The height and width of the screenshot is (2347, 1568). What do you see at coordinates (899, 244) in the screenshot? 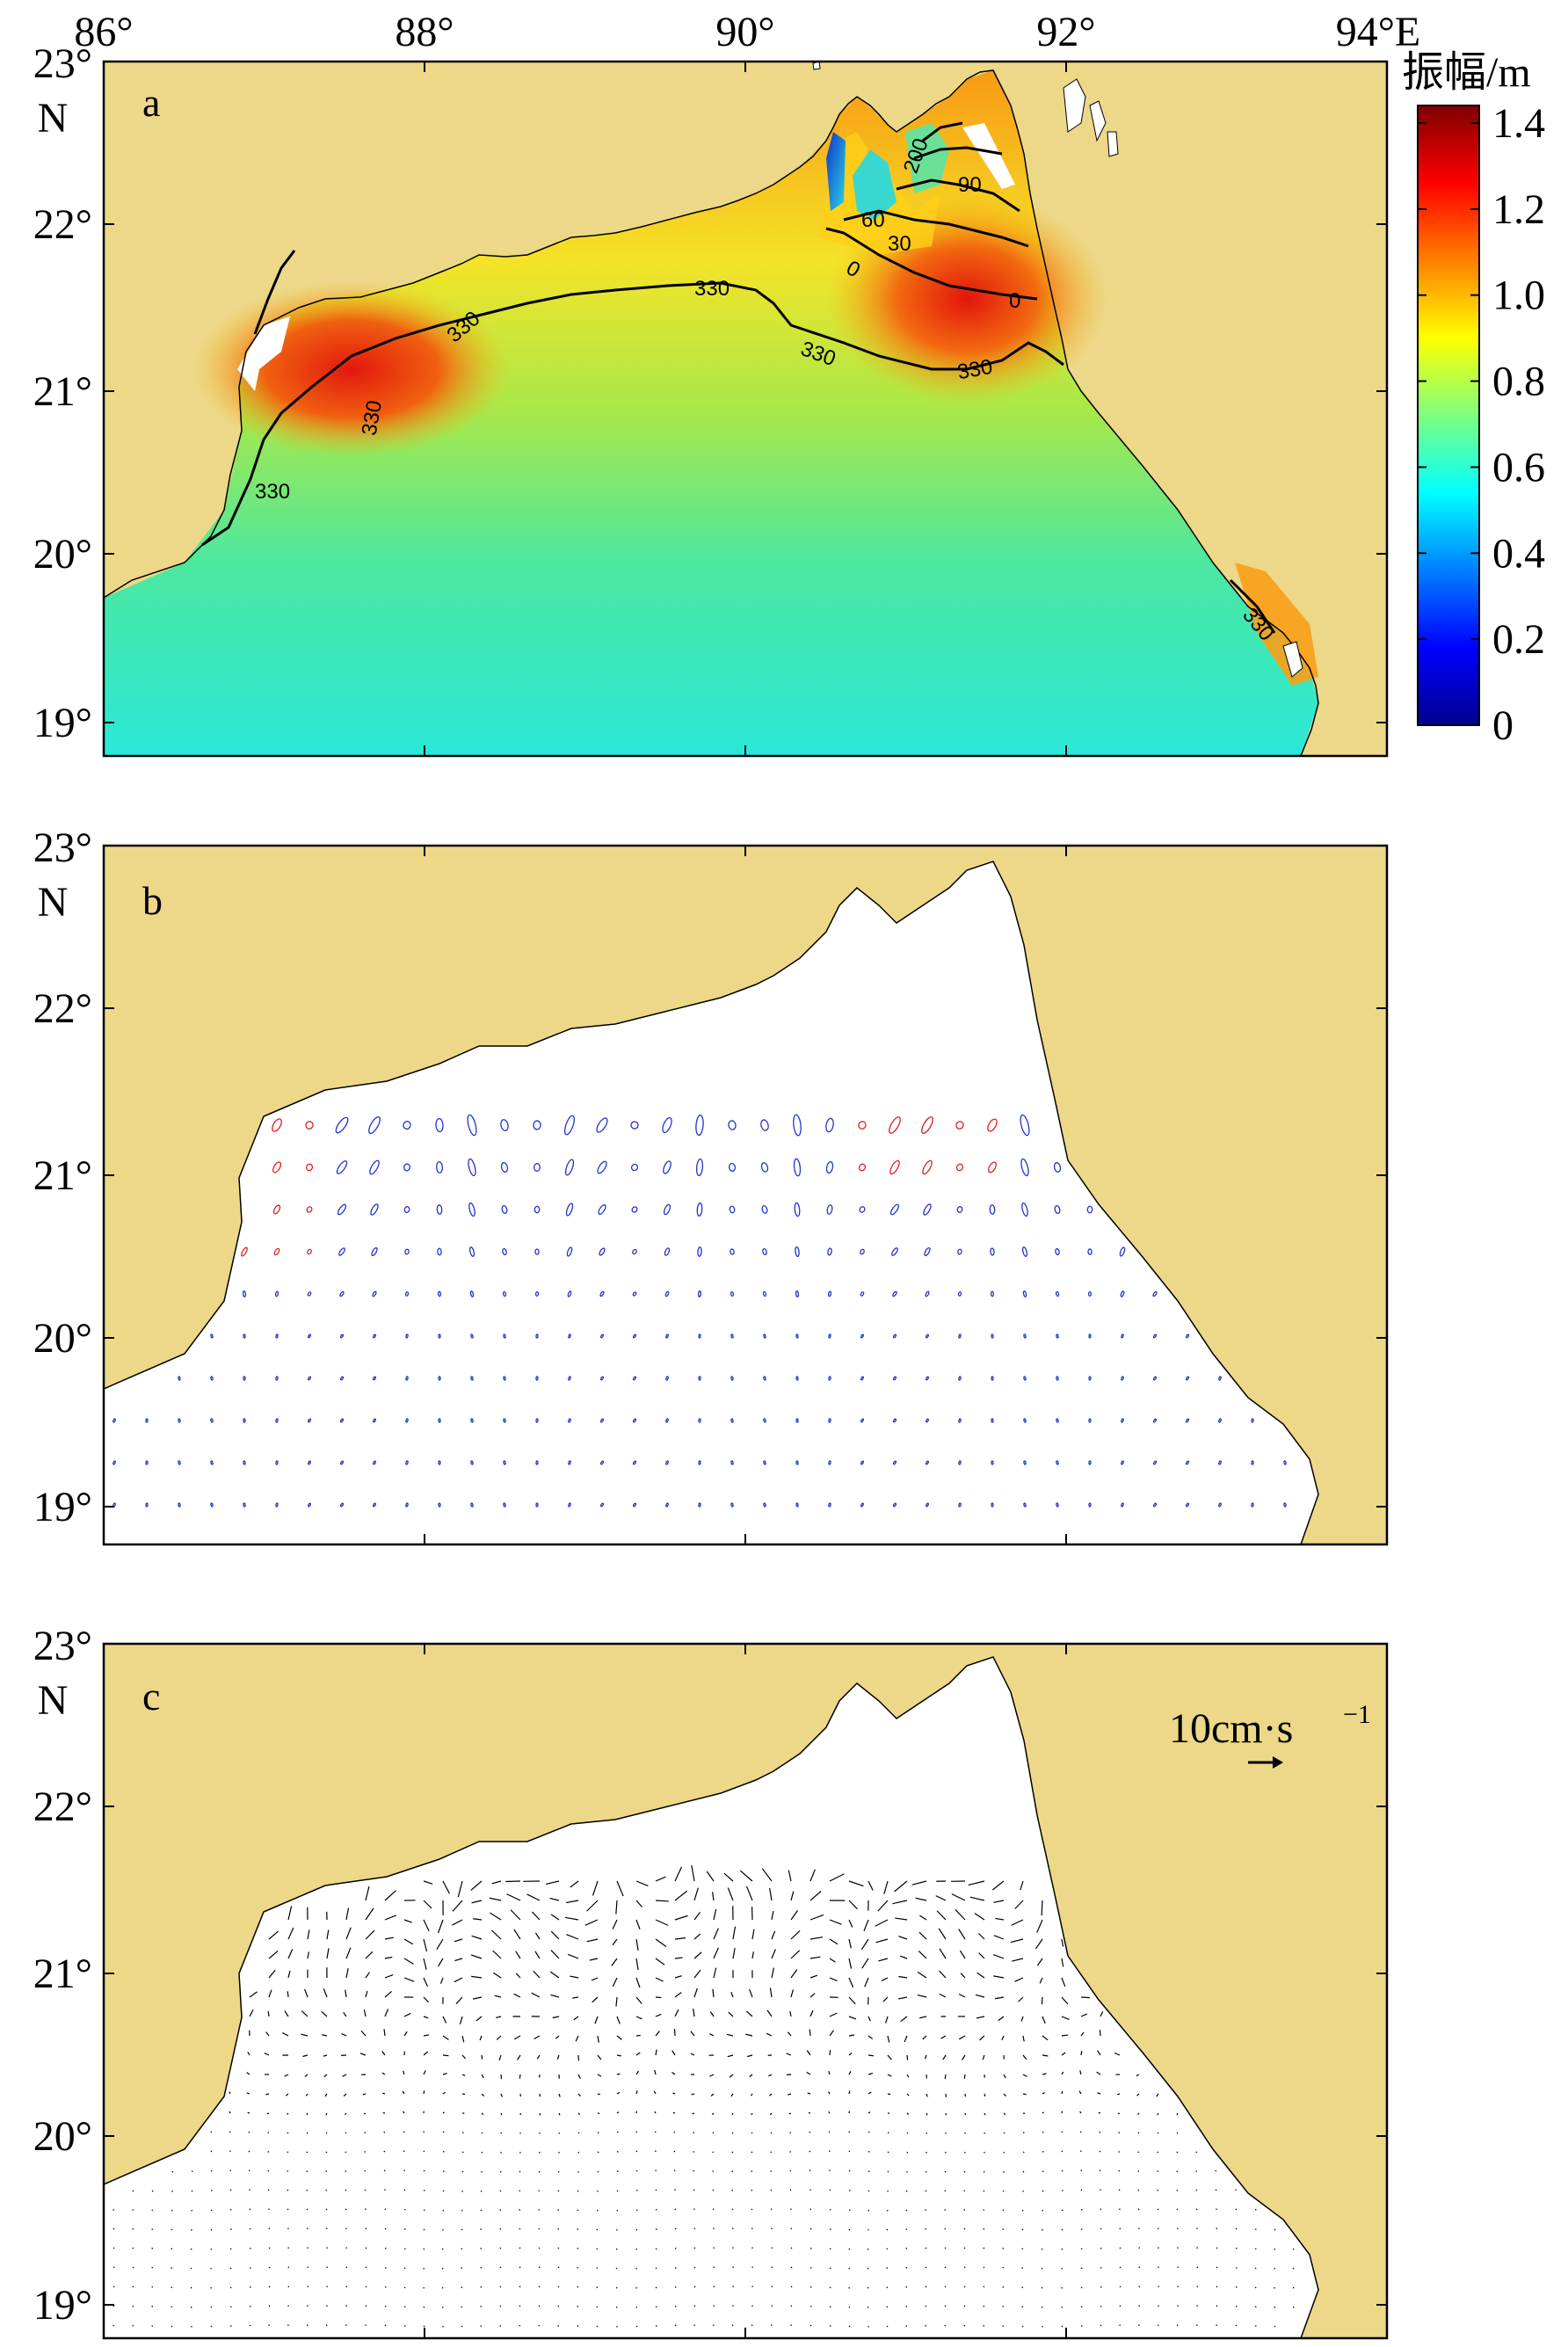
I see `contour-label: 30` at bounding box center [899, 244].